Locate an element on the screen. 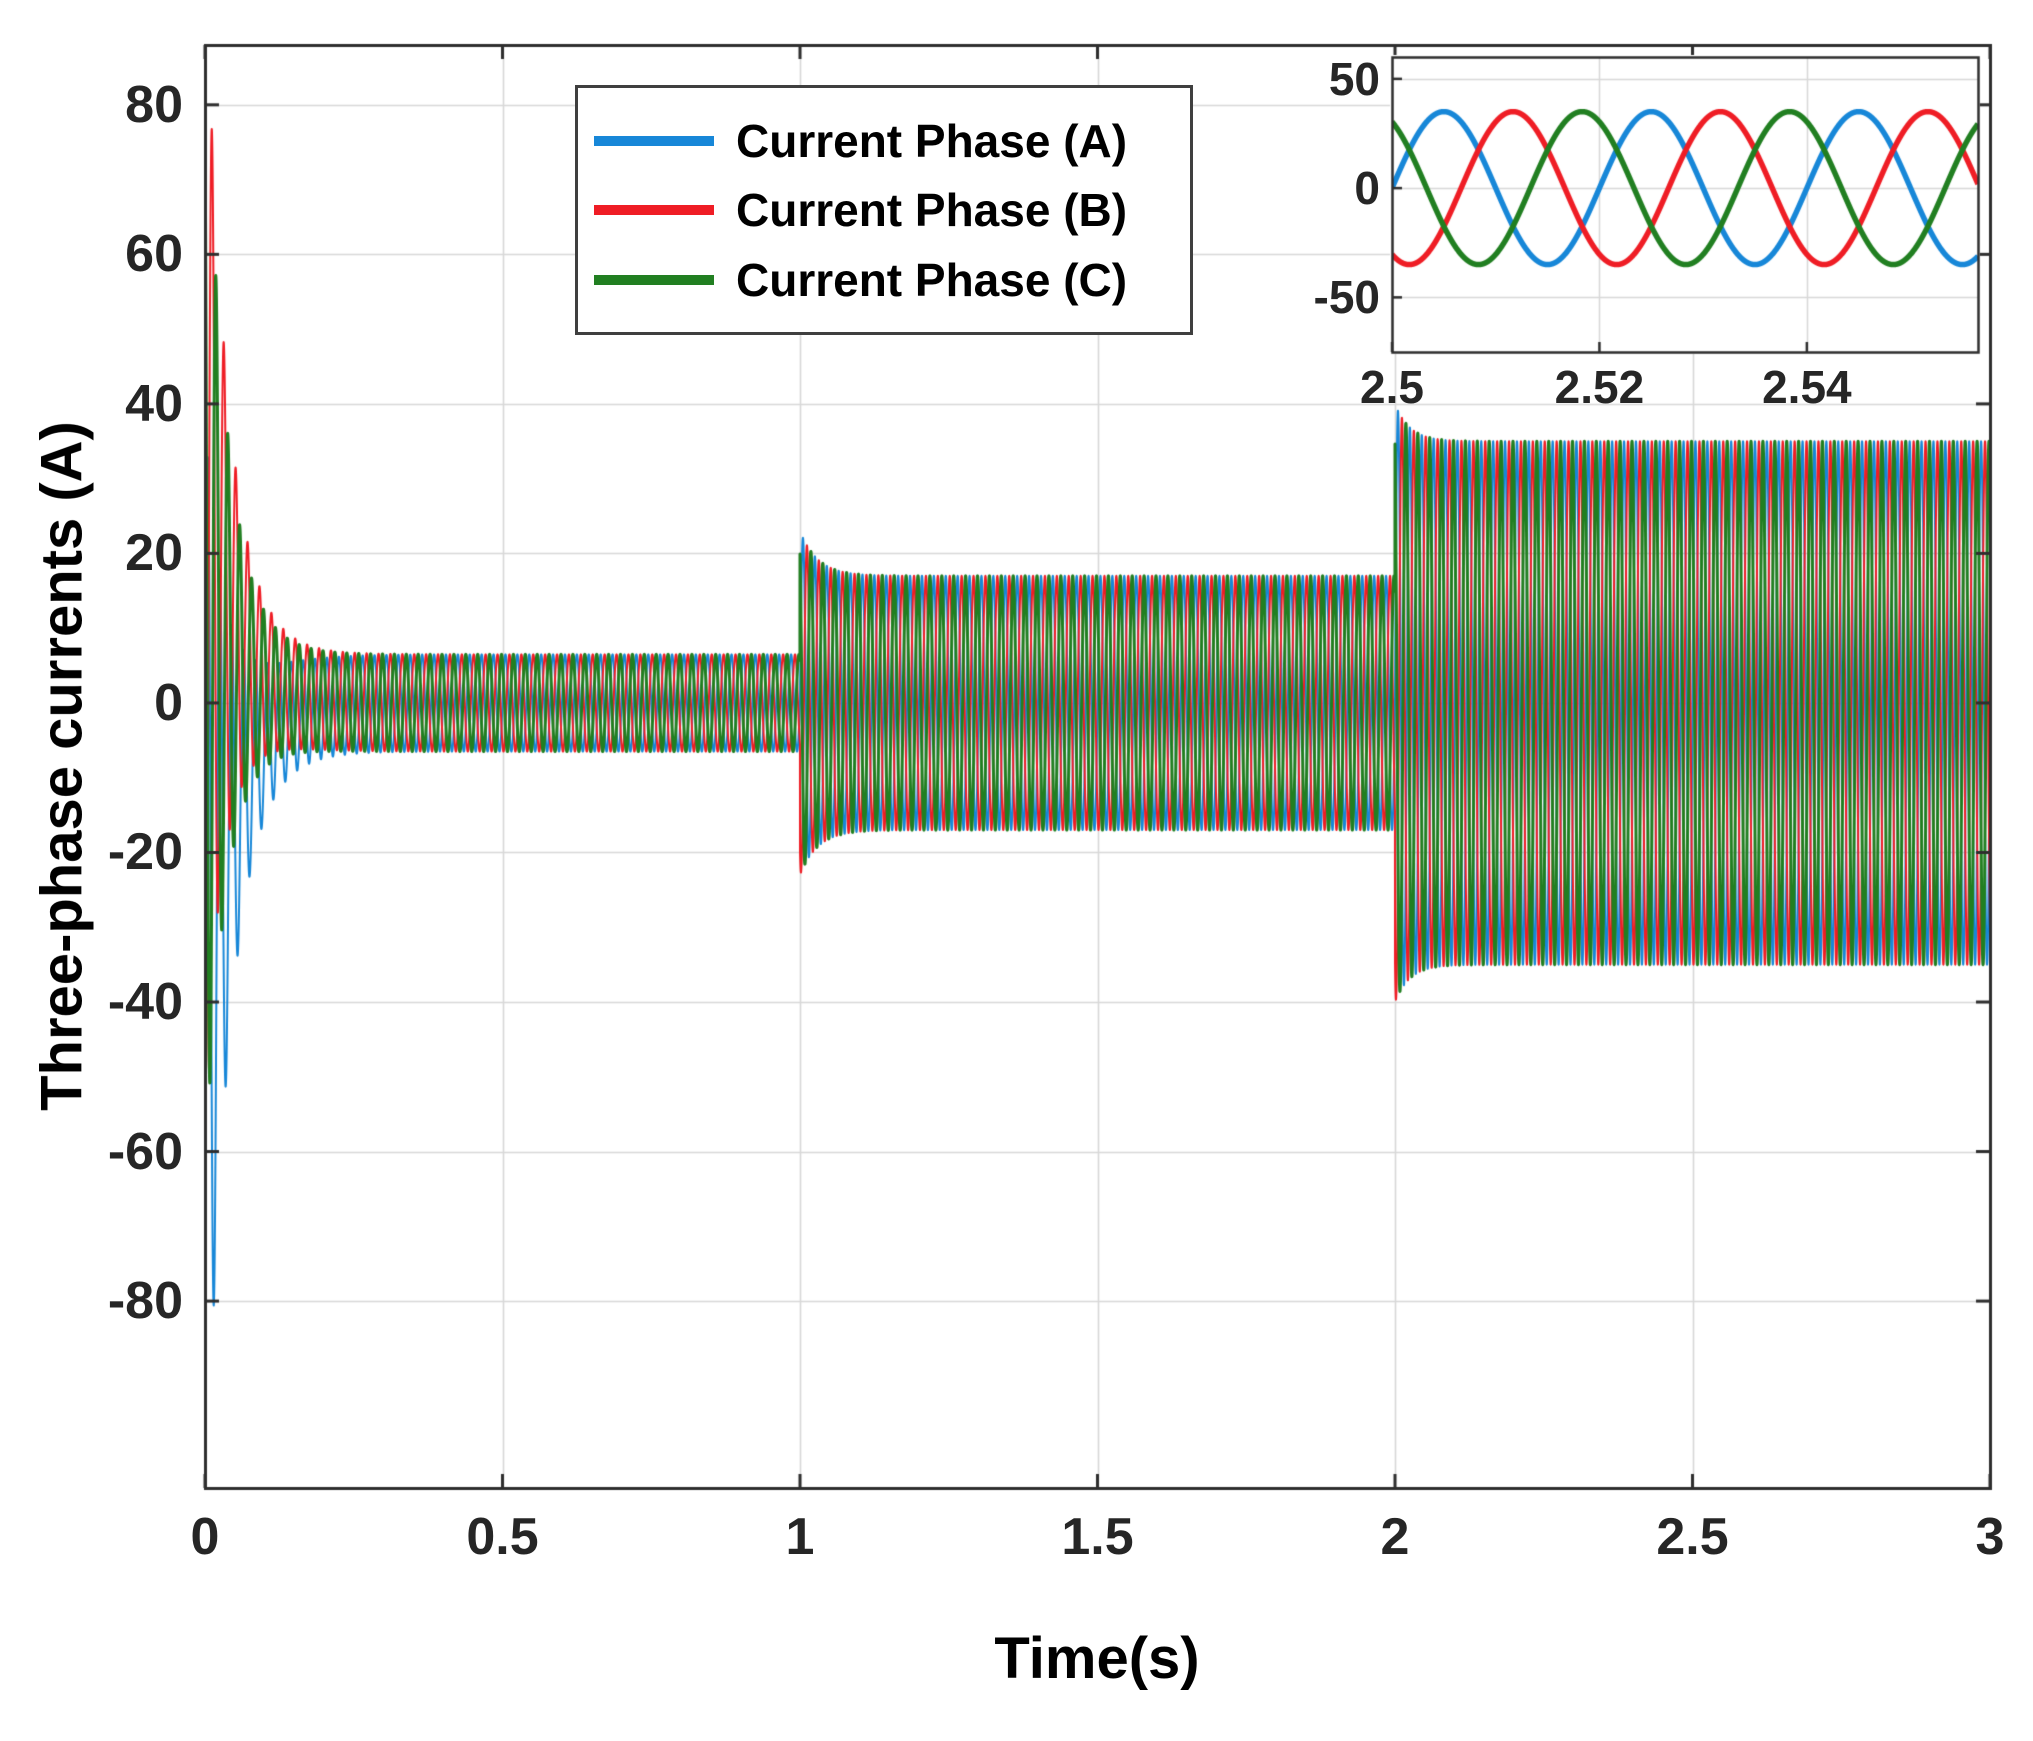  x-axis-label: Time(s) is located at coordinates (1097, 1658).